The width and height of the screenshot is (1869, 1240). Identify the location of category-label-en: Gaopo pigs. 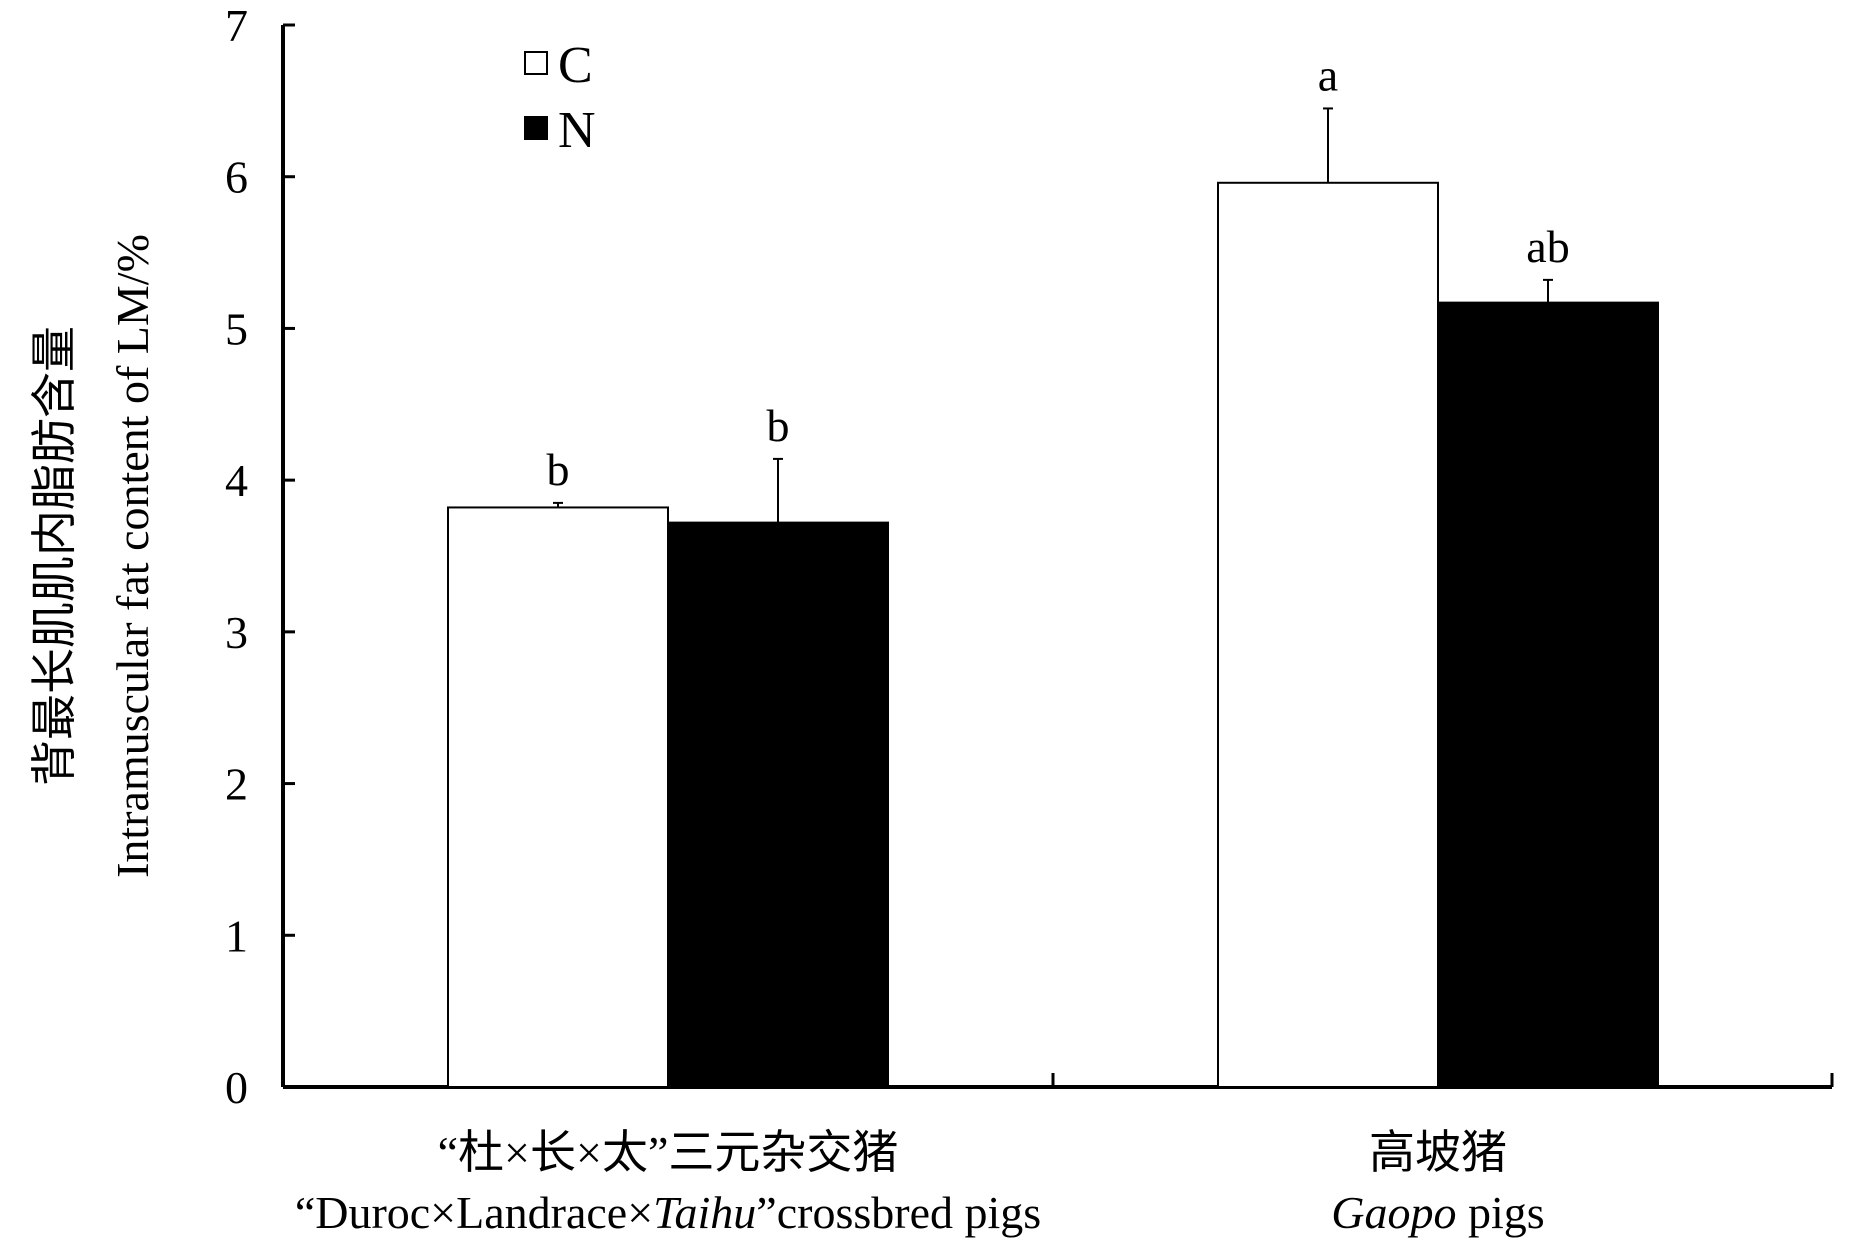
(1437, 1212).